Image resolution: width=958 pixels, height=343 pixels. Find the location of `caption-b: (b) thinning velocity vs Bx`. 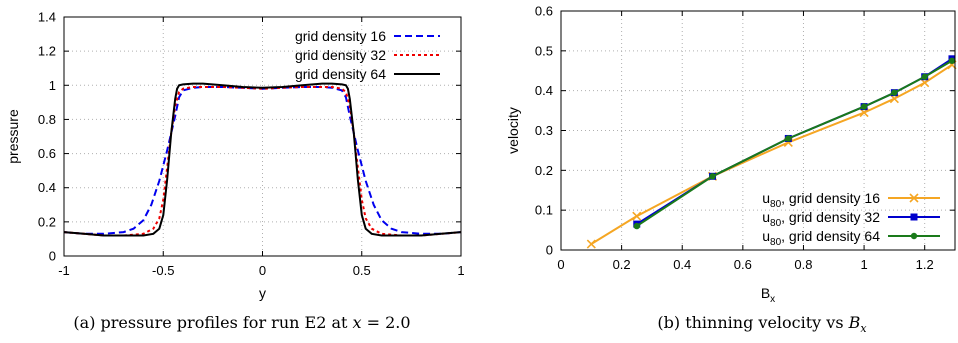

caption-b: (b) thinning velocity vs Bx is located at coordinates (762, 324).